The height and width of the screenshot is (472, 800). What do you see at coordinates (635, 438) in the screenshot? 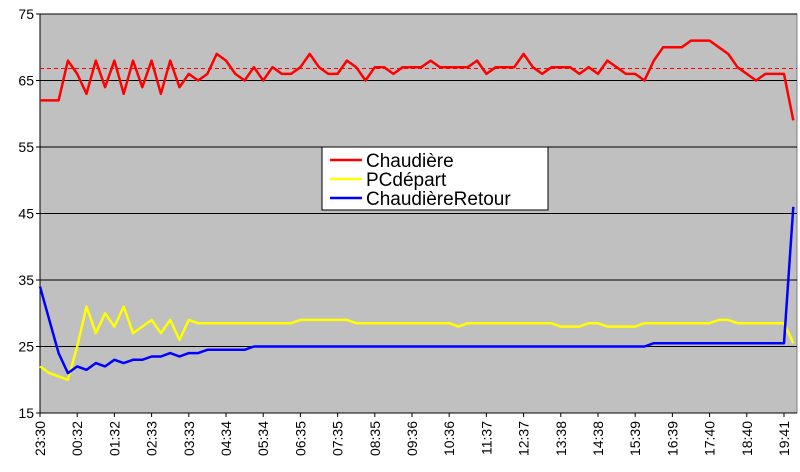
I see `x-tick-label: 15:39` at bounding box center [635, 438].